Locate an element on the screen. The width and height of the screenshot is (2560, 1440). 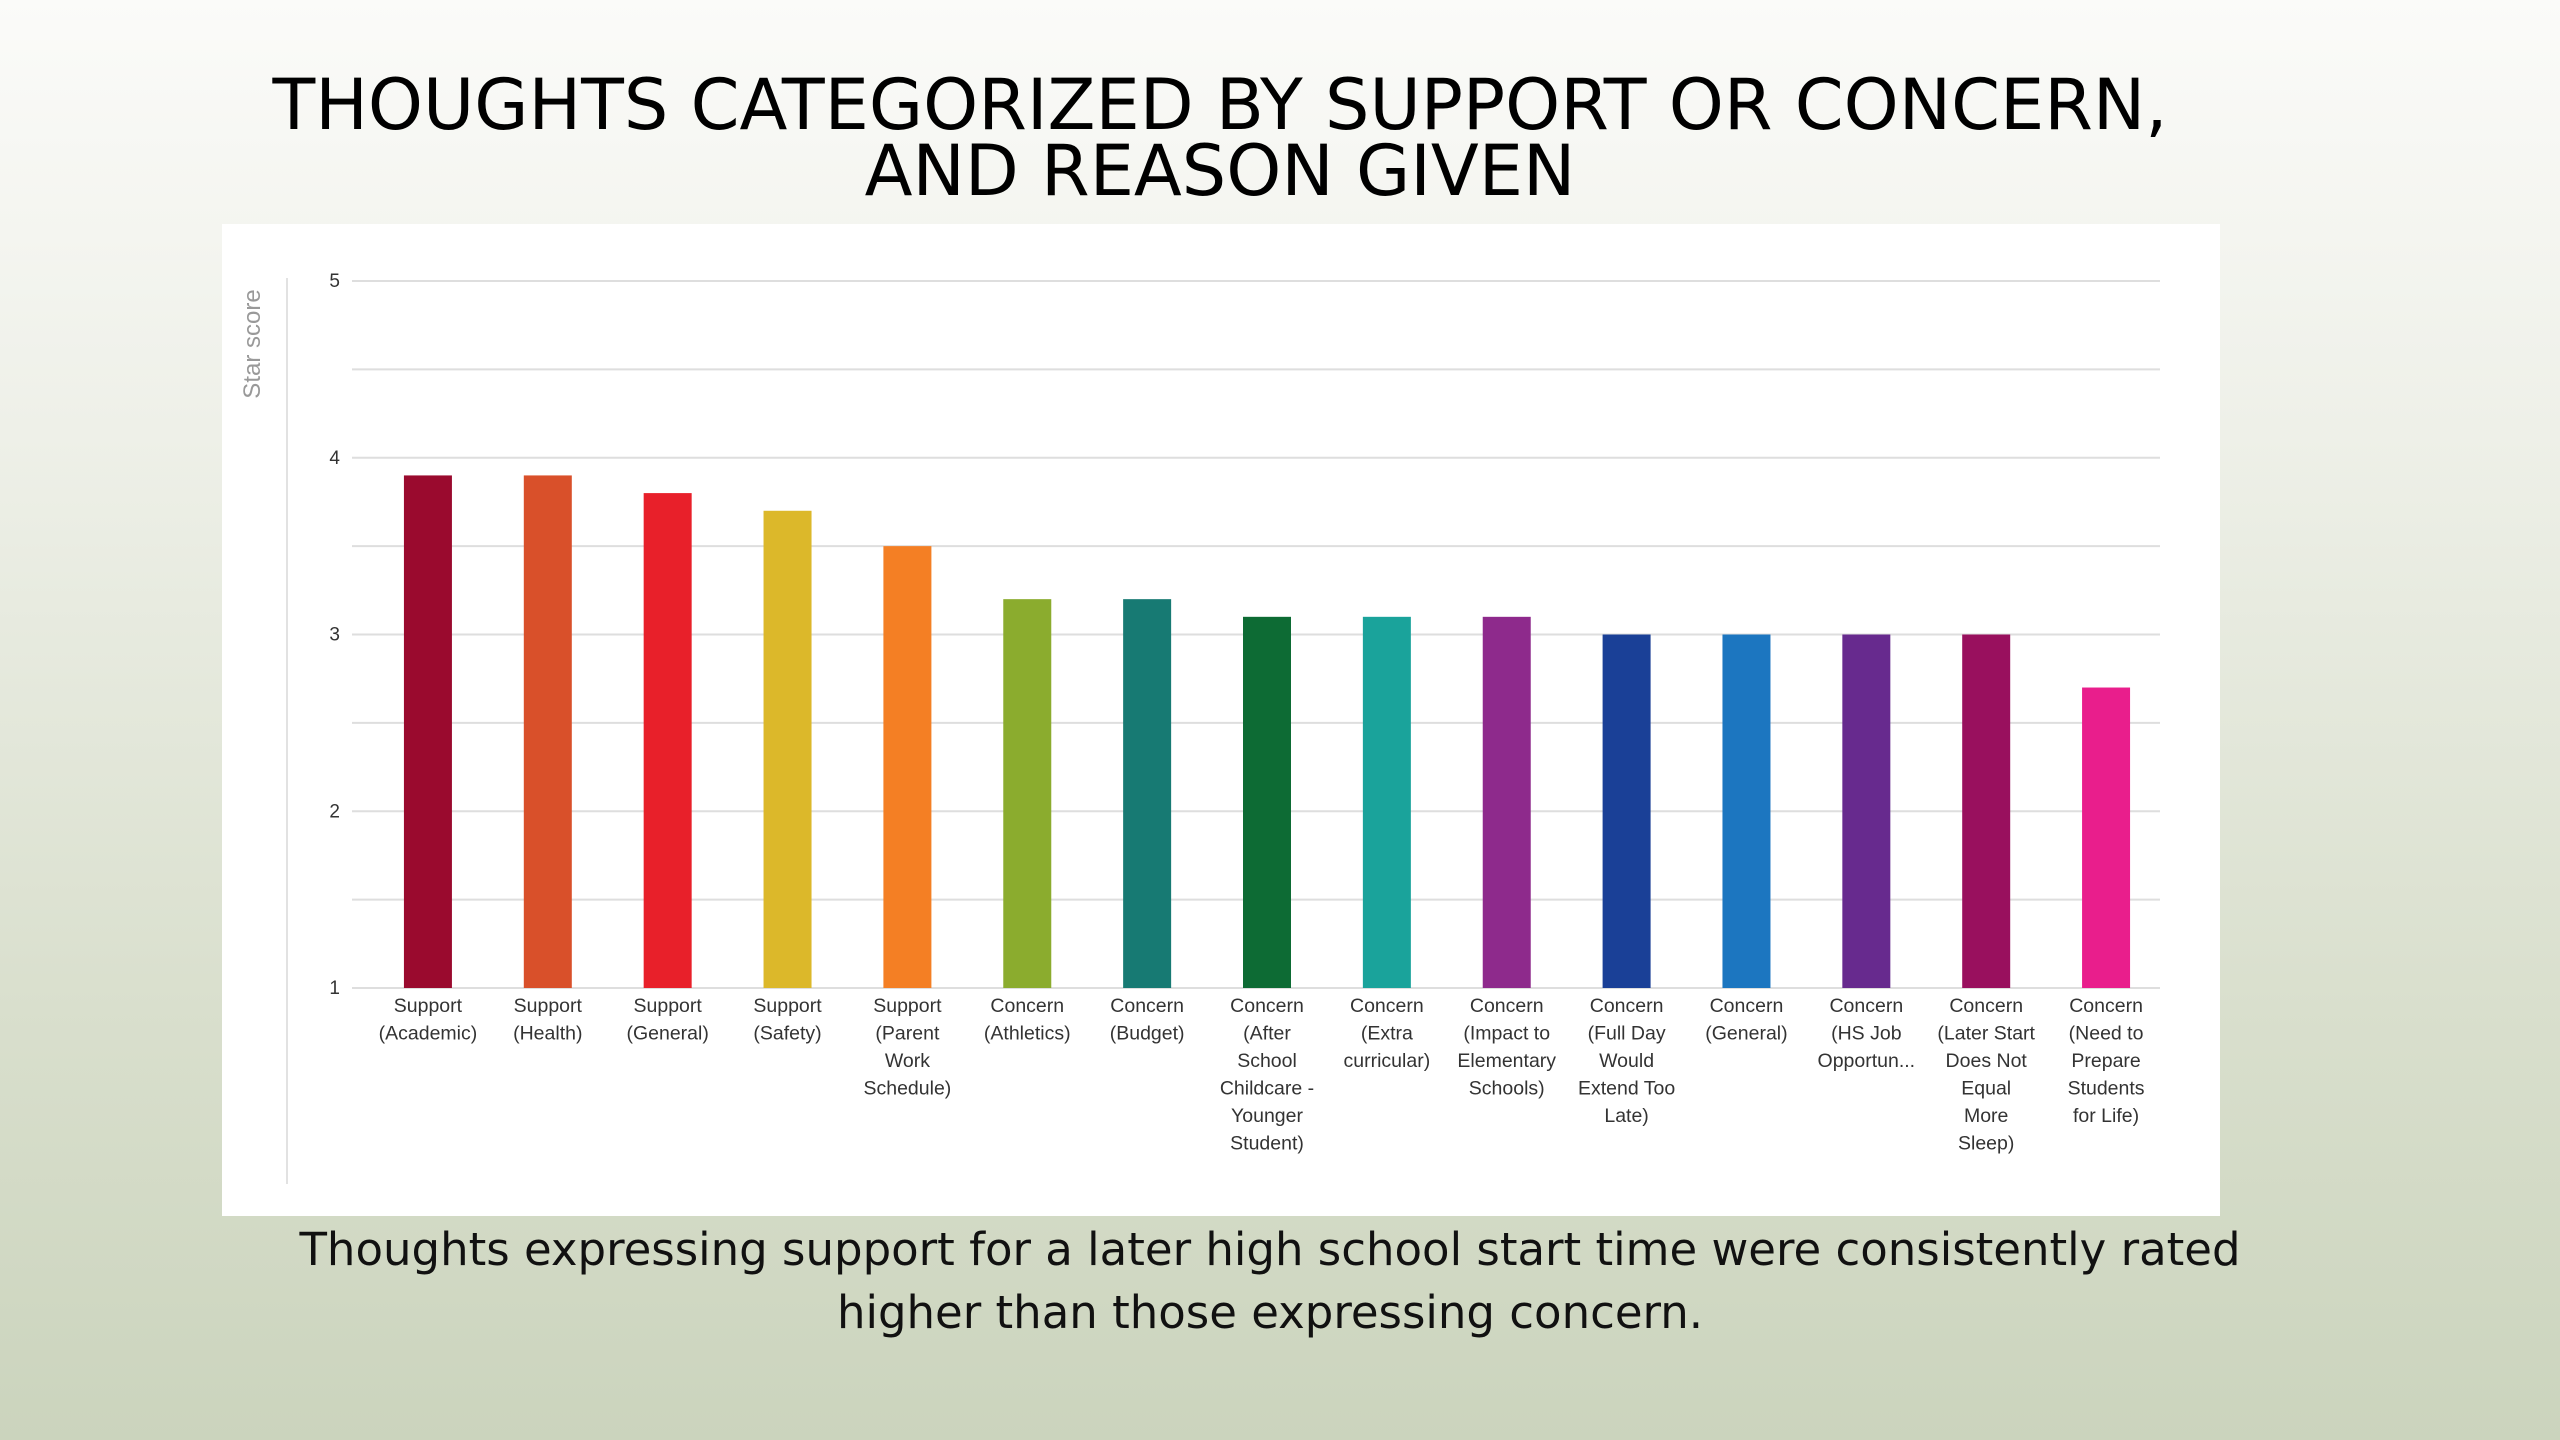
x-tick-label: Support (Academic) is located at coordinates (428, 1020).